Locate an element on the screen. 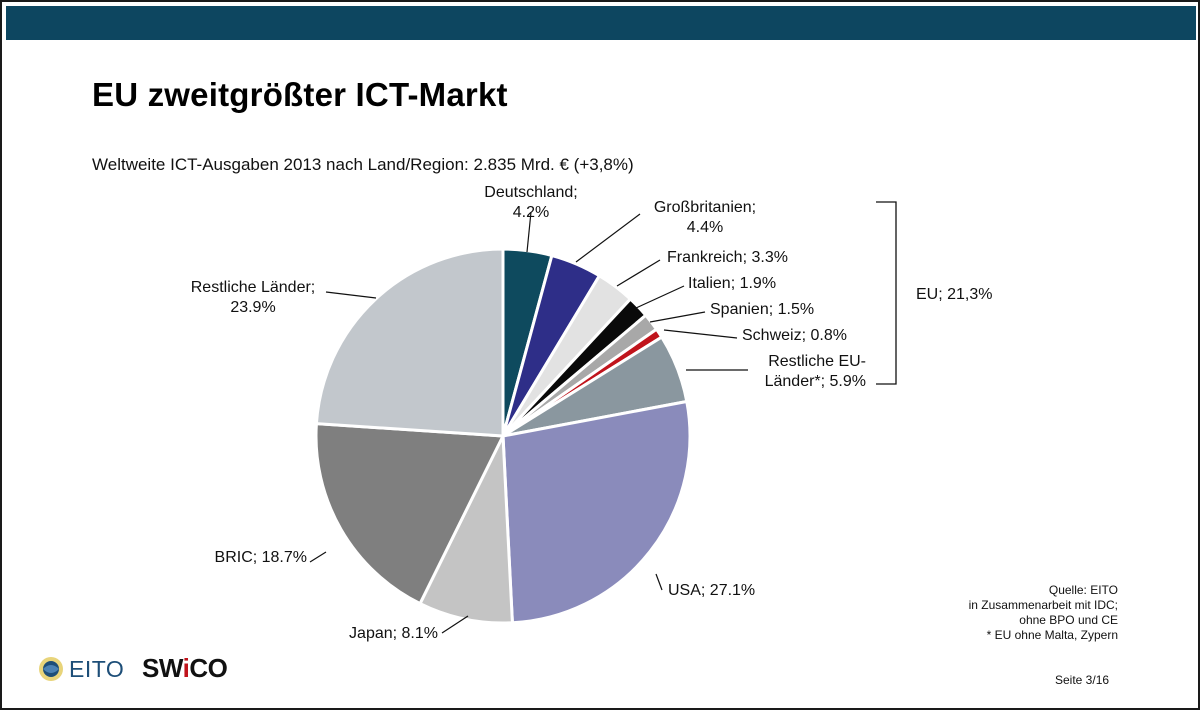 The image size is (1200, 710). eito-logo: EITO is located at coordinates (80, 669).